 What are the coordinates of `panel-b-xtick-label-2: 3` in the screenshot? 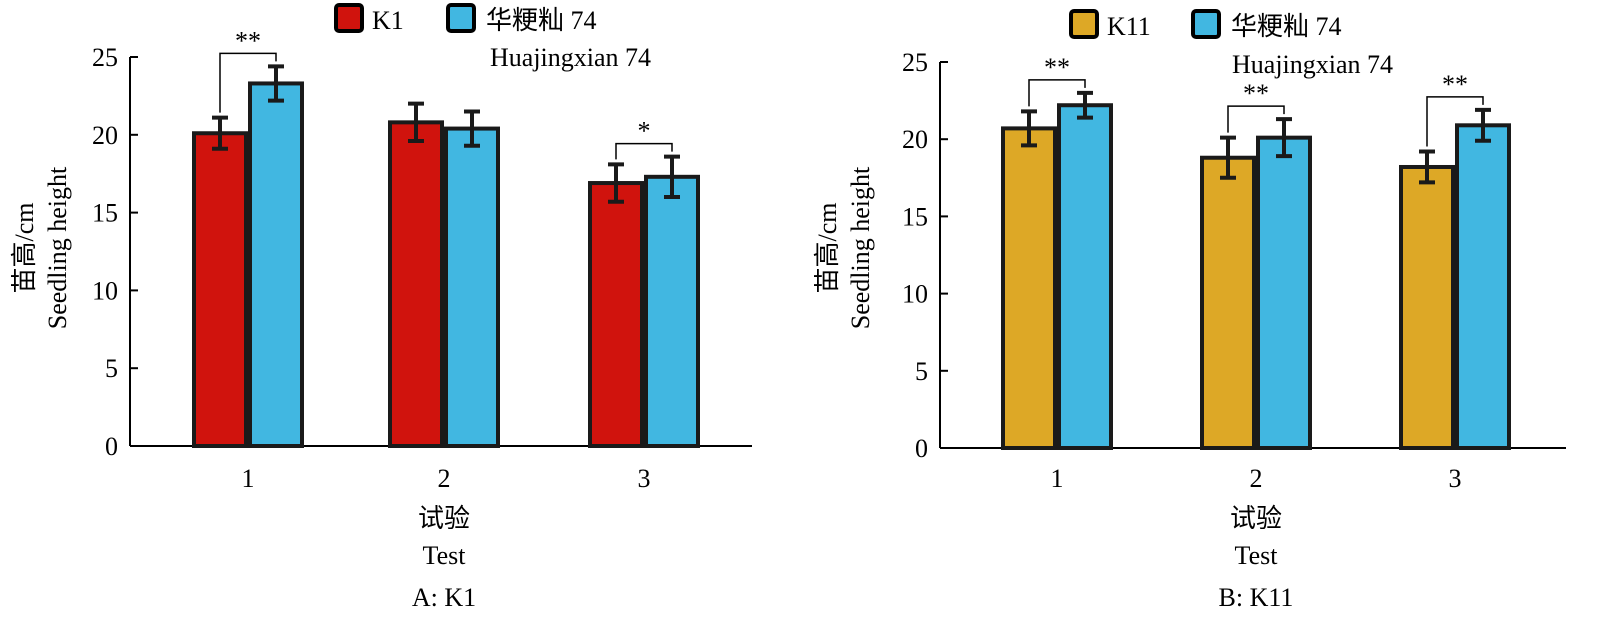 It's located at (1455, 478).